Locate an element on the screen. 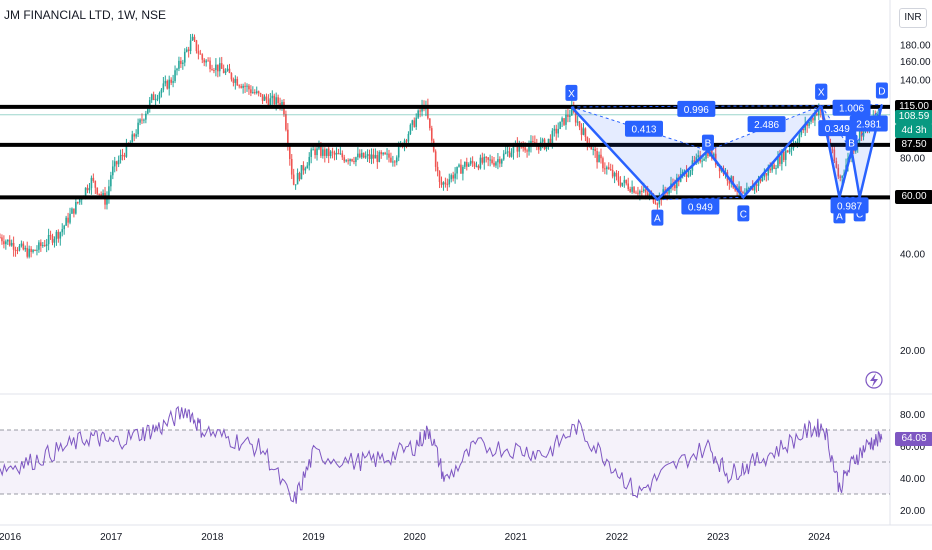 This screenshot has height=550, width=932. time-tick-label: 2018 is located at coordinates (212, 537).